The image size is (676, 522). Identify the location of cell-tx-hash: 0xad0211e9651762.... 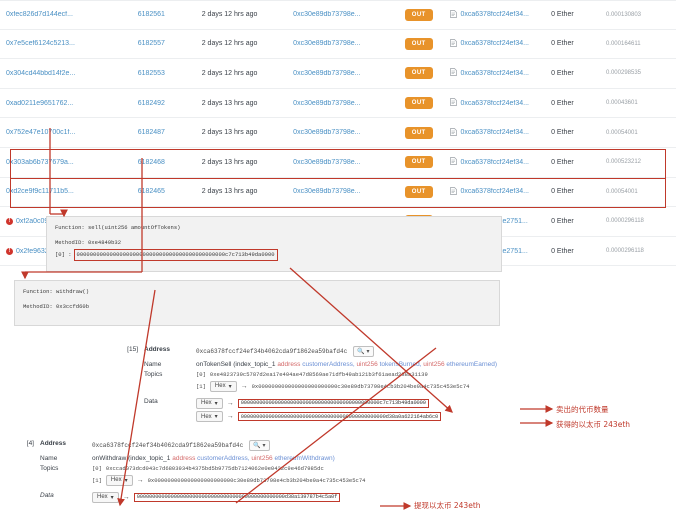
(72, 103).